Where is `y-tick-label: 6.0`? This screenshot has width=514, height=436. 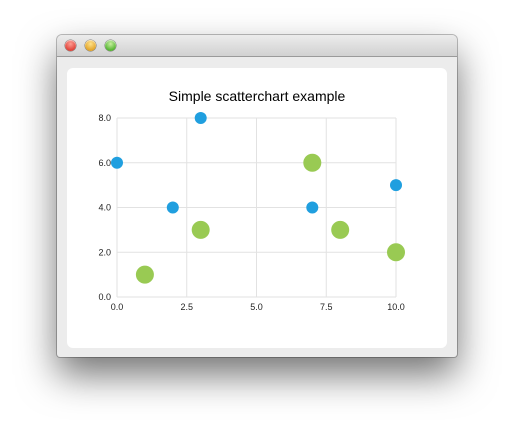 y-tick-label: 6.0 is located at coordinates (104, 163).